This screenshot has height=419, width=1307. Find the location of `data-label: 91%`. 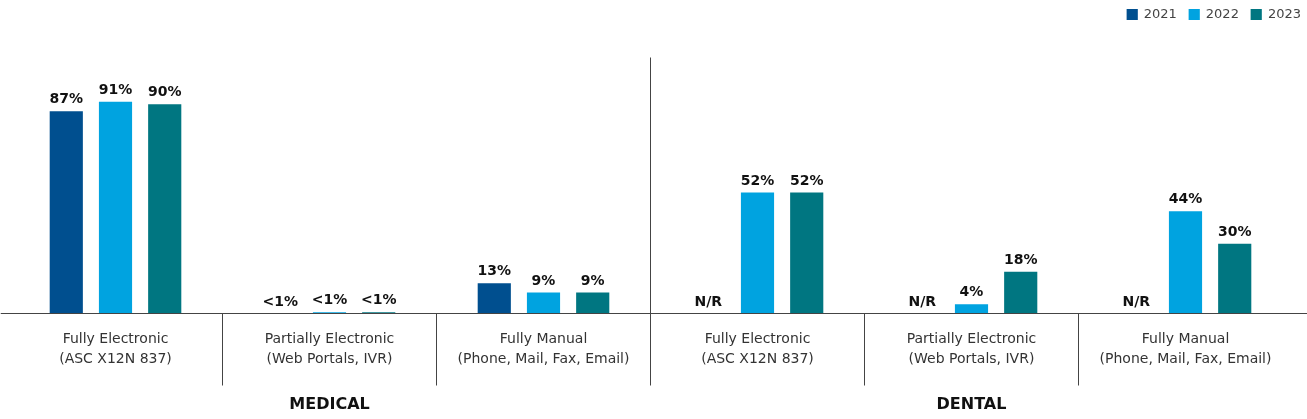

data-label: 91% is located at coordinates (115, 88).